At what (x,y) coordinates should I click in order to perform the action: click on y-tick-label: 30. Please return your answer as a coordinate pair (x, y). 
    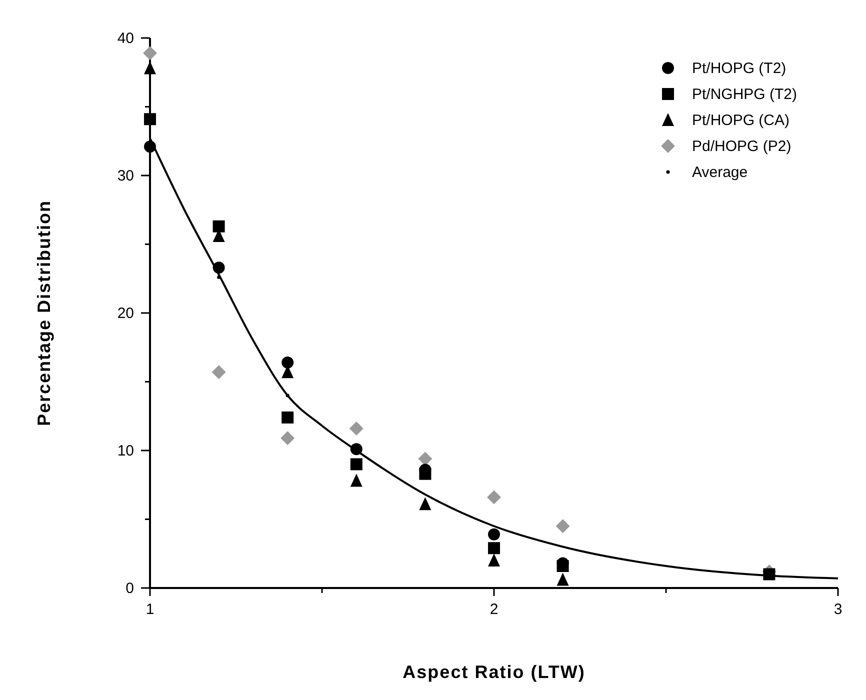
    Looking at the image, I should click on (125, 176).